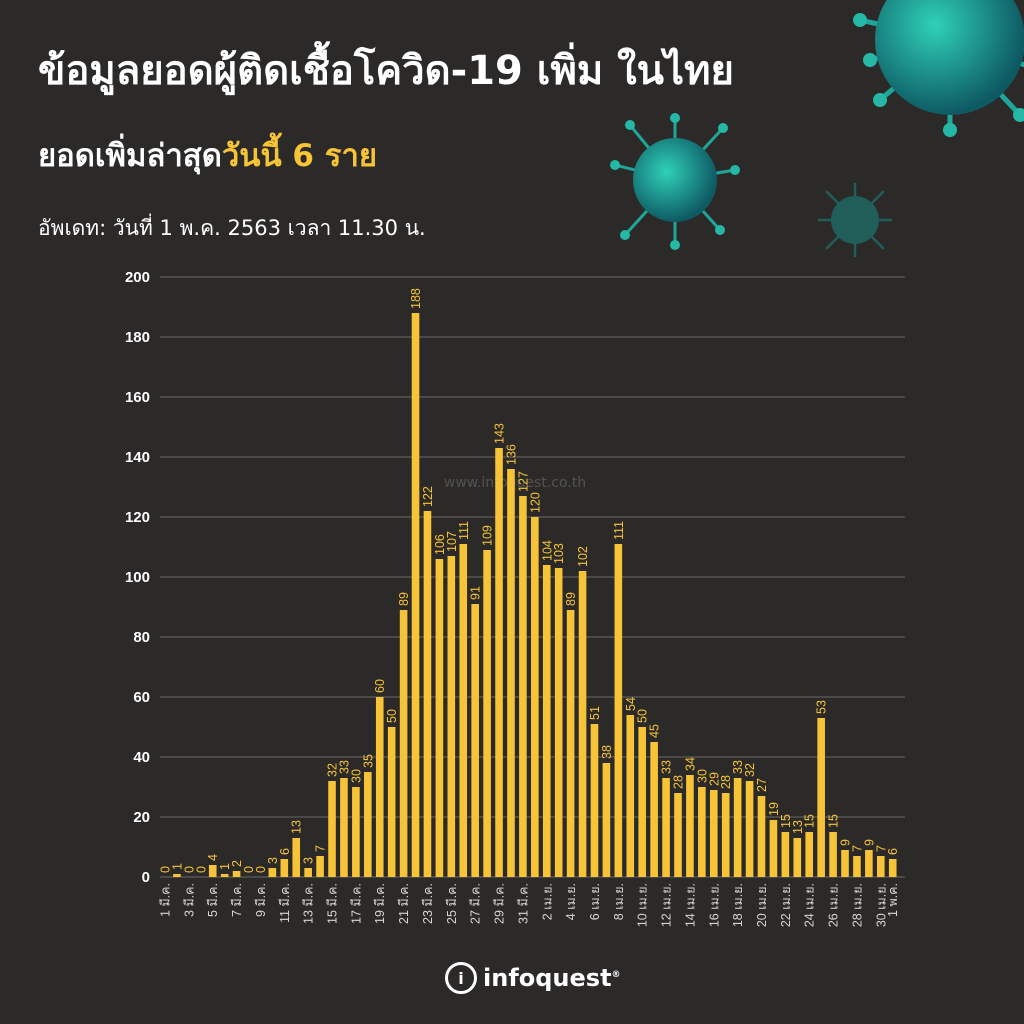  I want to click on x-tick-label: 10 เม.ย., so click(643, 905).